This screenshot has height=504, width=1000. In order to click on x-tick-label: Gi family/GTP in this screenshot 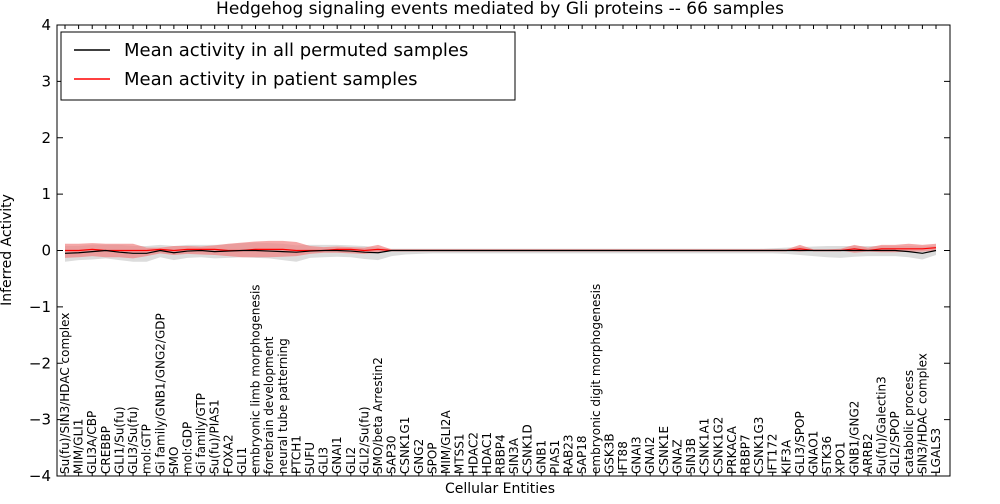, I will do `click(201, 433)`.